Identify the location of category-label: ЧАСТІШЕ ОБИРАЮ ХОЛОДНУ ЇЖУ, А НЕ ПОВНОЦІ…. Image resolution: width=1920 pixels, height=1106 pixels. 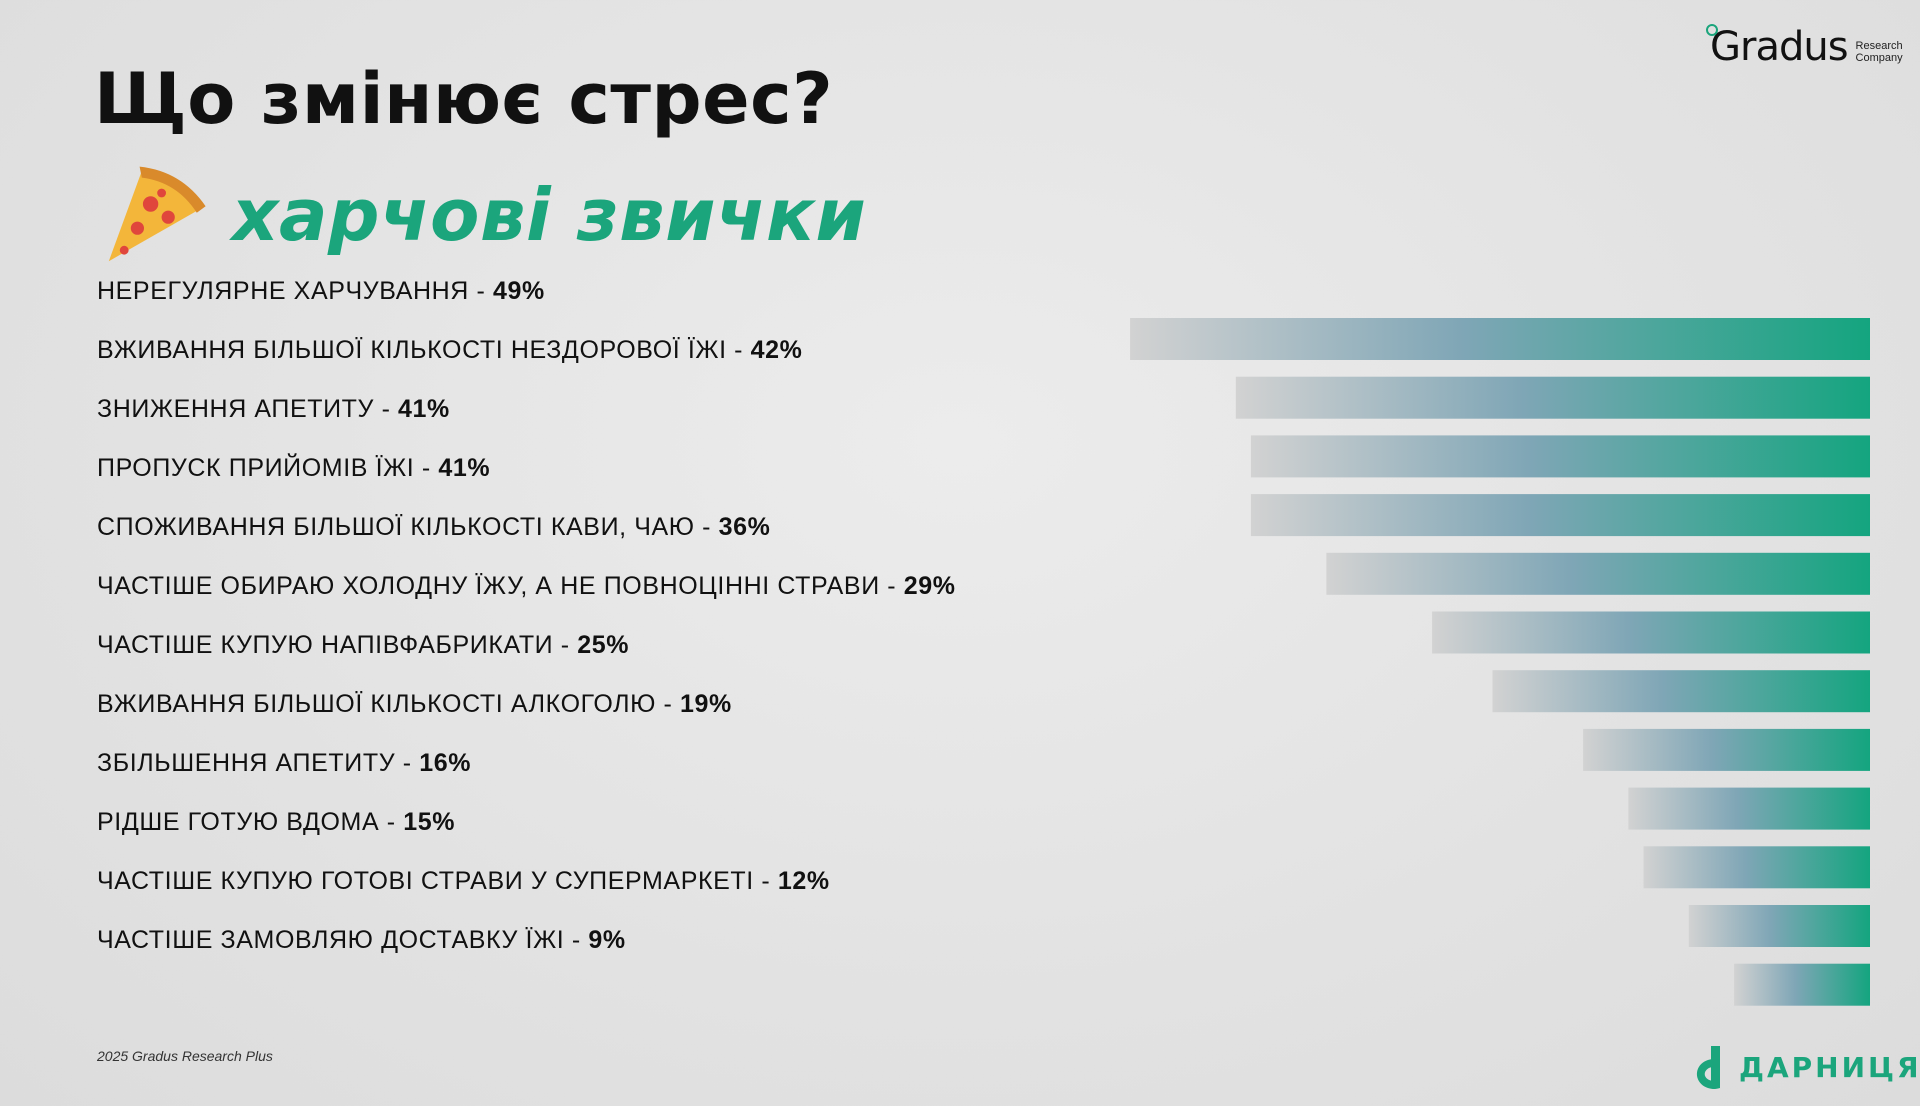
(526, 586).